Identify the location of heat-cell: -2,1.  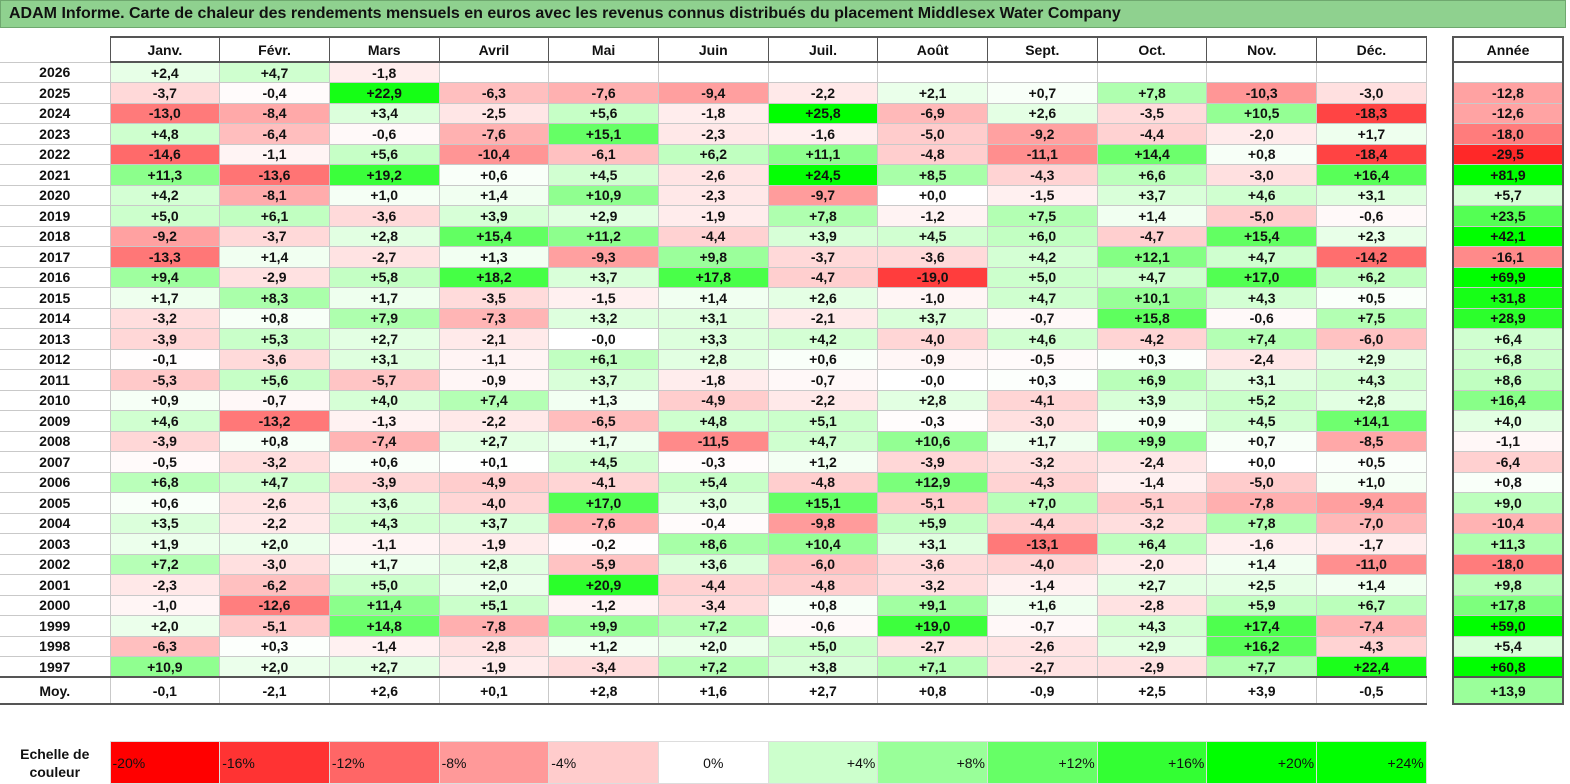
(823, 318).